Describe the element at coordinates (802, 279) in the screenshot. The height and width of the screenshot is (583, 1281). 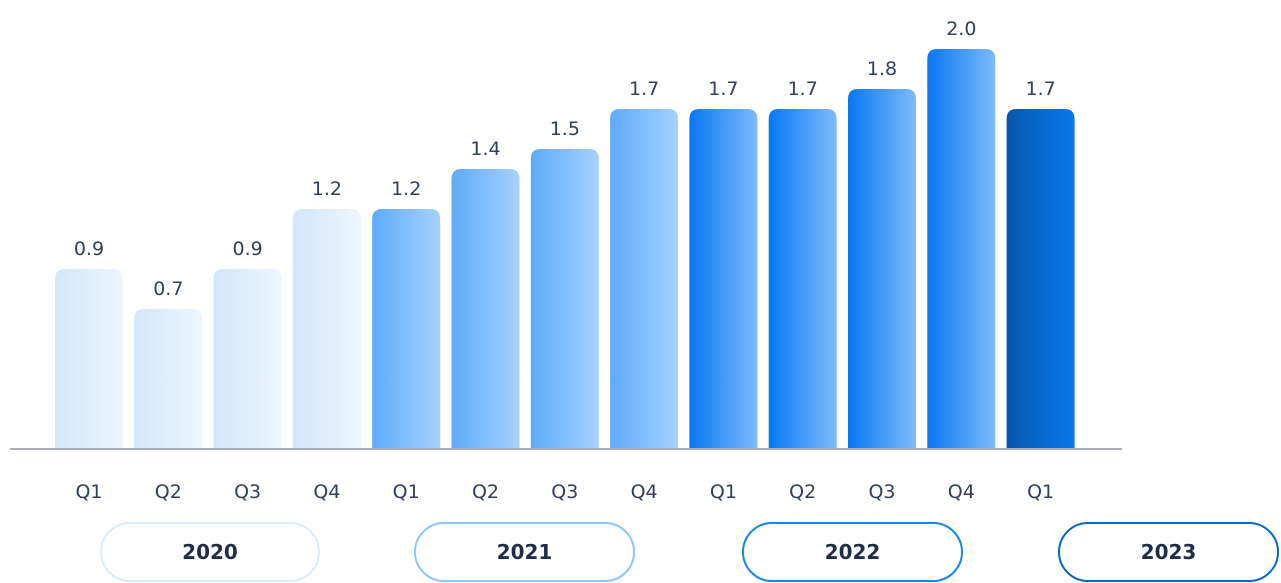
I see `bar-2022-q2` at that location.